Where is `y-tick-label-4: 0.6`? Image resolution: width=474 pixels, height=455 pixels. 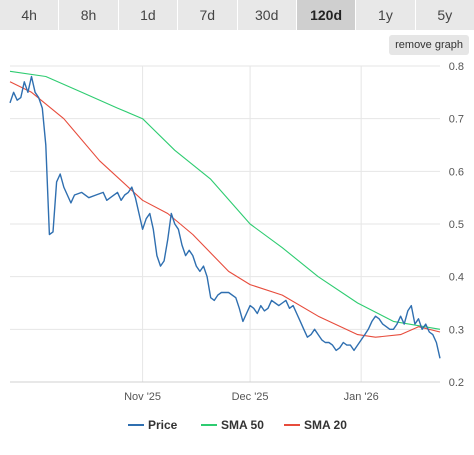
y-tick-label-4: 0.6 is located at coordinates (456, 172).